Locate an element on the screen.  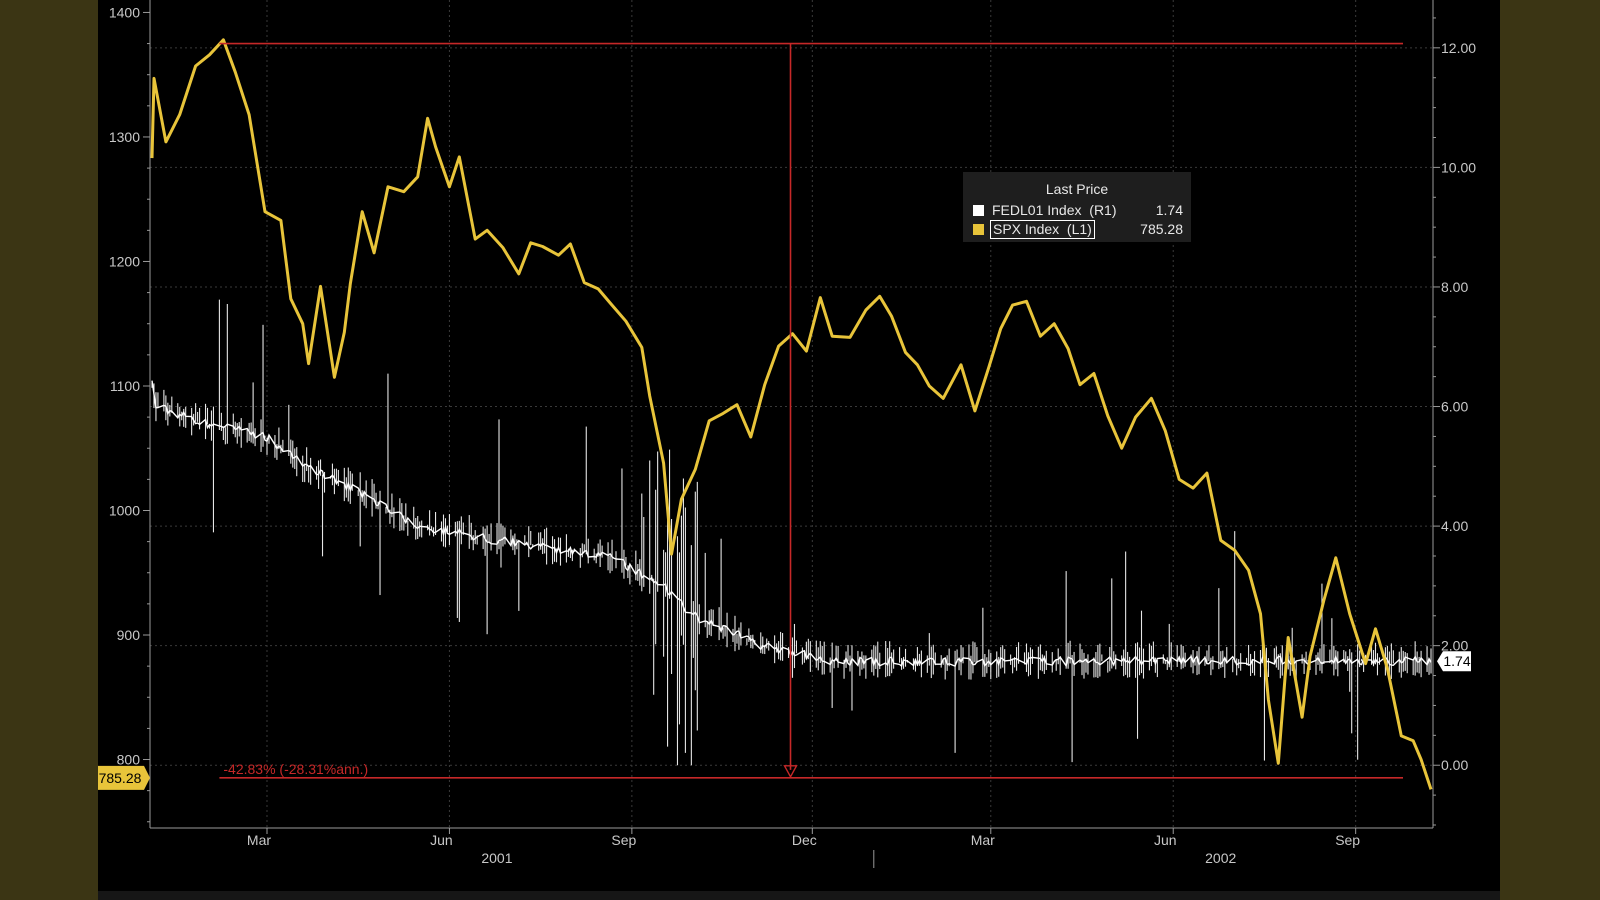
right-axis-tick-label: 8.00 is located at coordinates (1454, 287).